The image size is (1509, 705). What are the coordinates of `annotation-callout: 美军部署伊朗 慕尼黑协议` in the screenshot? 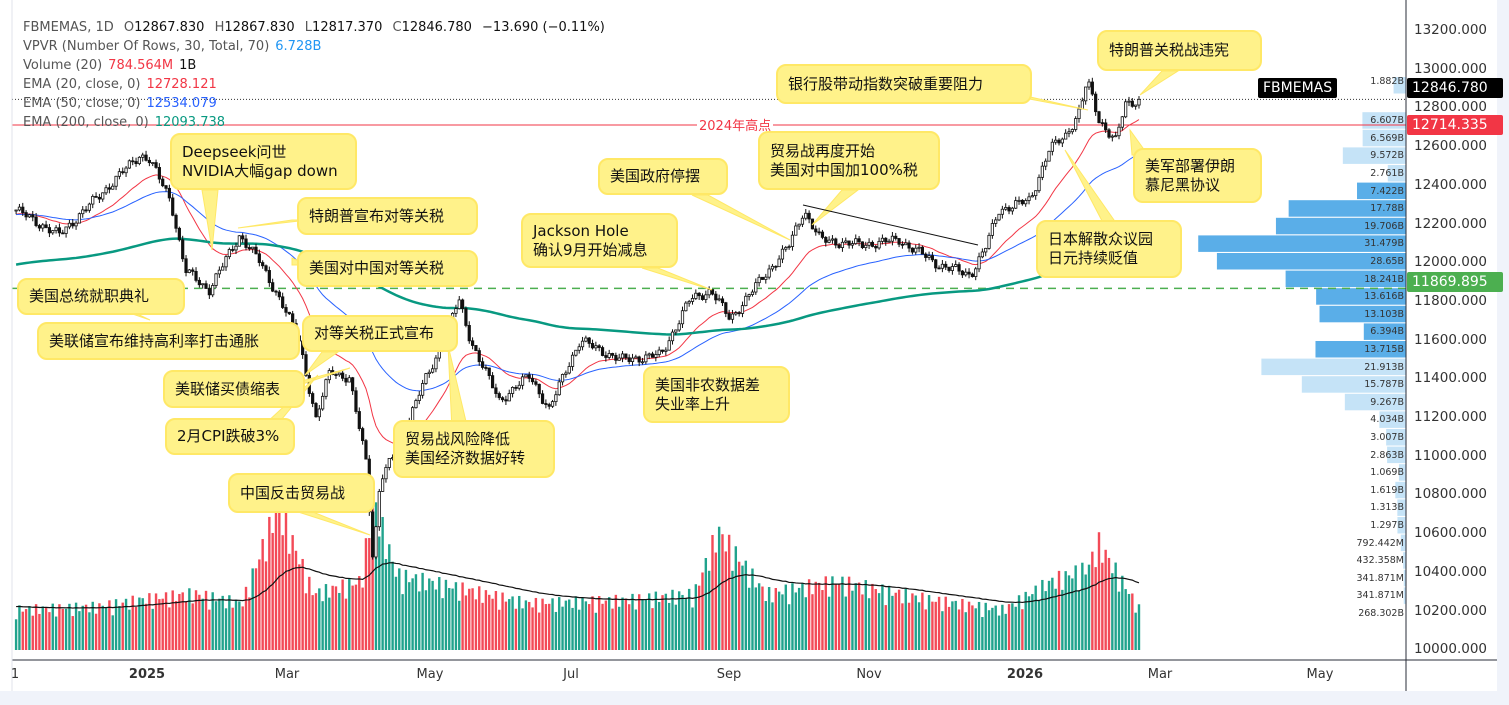 It's located at (1197, 175).